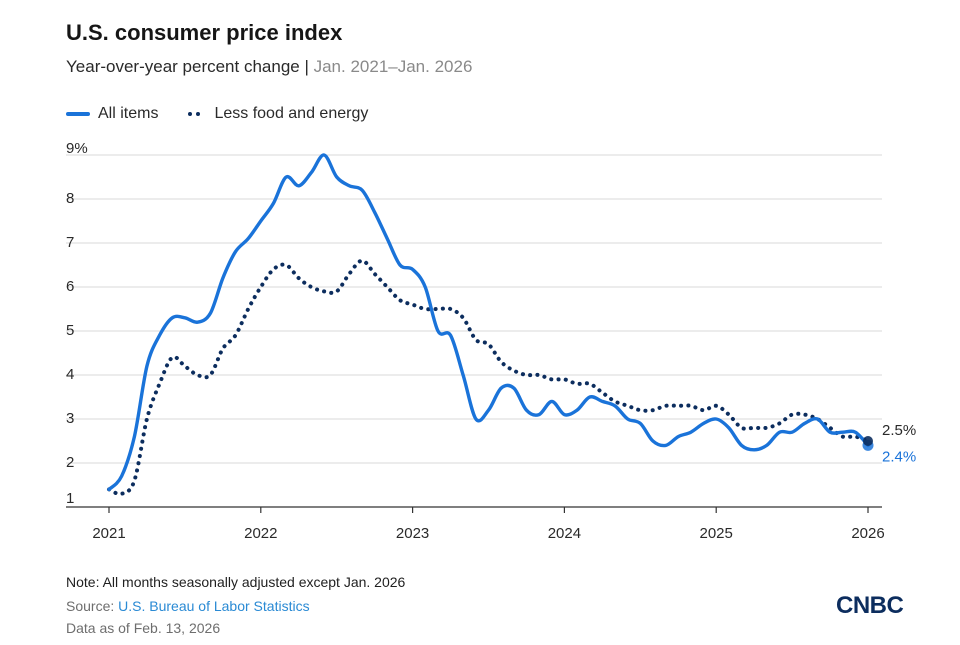  What do you see at coordinates (564, 533) in the screenshot?
I see `x-tick-label: 2024` at bounding box center [564, 533].